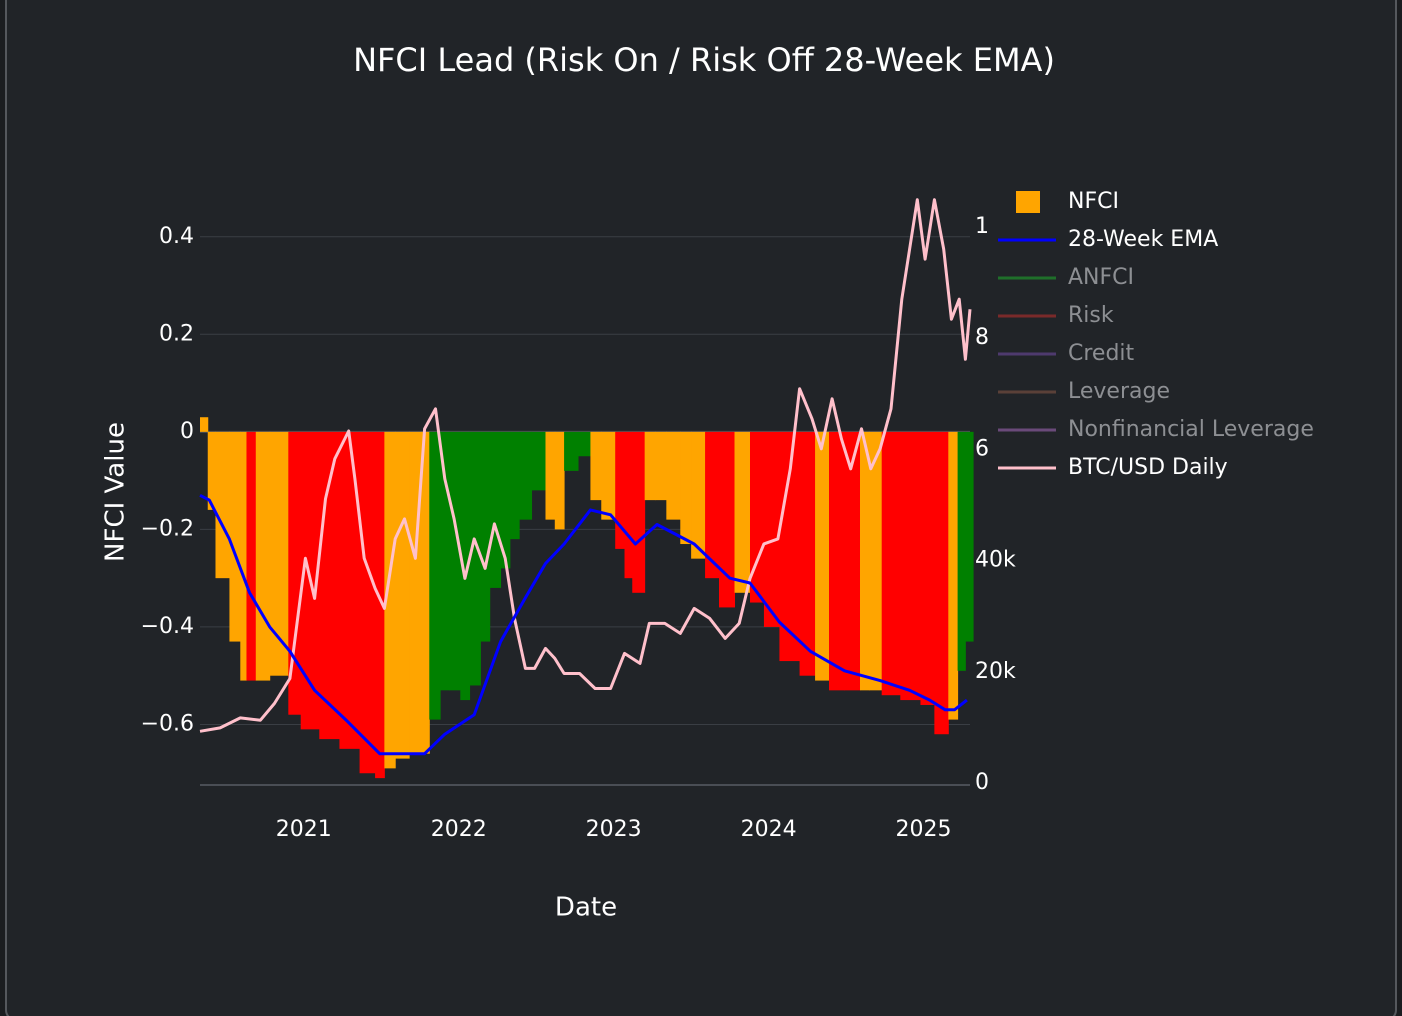 The height and width of the screenshot is (1016, 1402). What do you see at coordinates (304, 829) in the screenshot?
I see `x-tick-label: 2021` at bounding box center [304, 829].